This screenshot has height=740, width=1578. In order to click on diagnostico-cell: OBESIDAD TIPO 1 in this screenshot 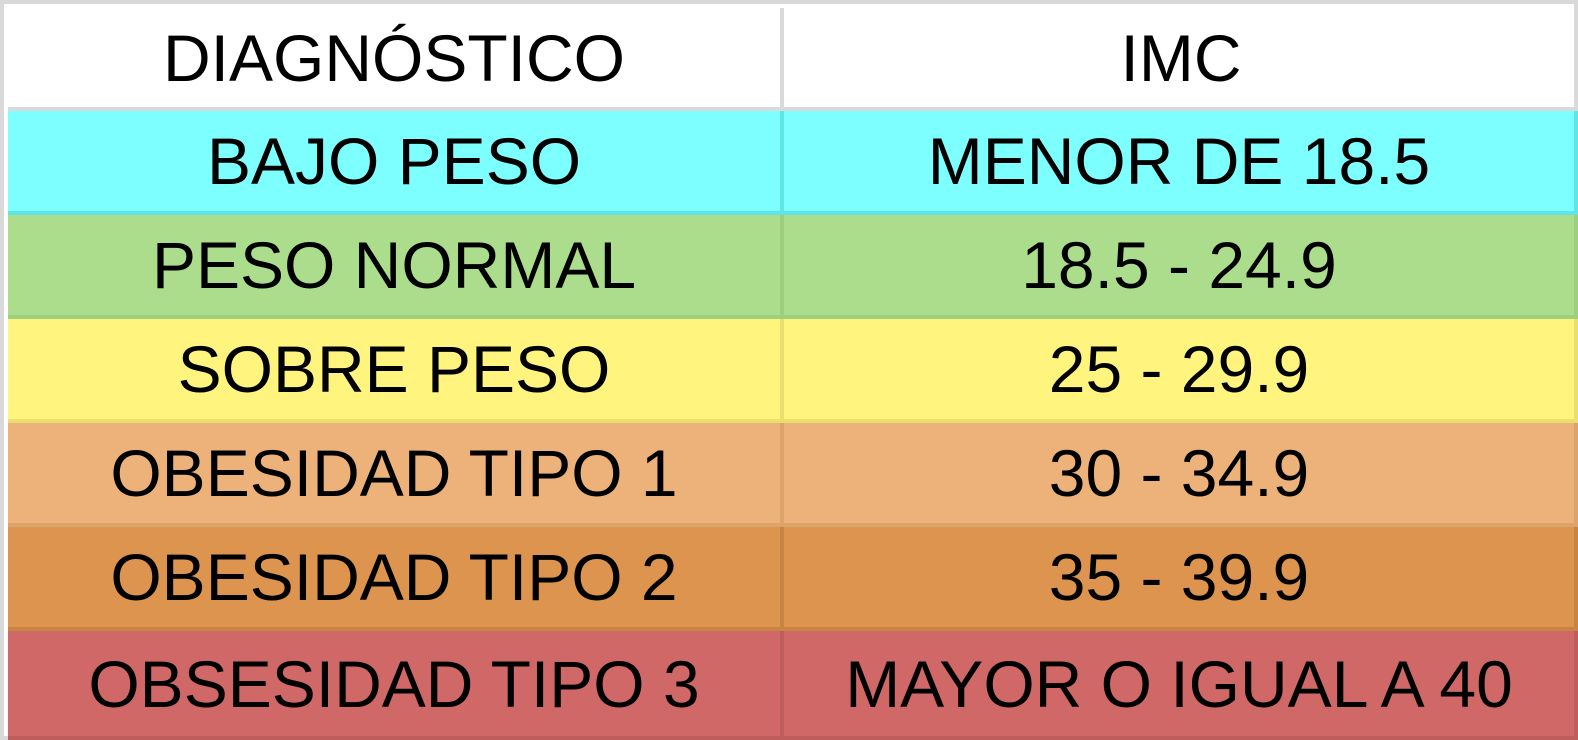, I will do `click(396, 473)`.